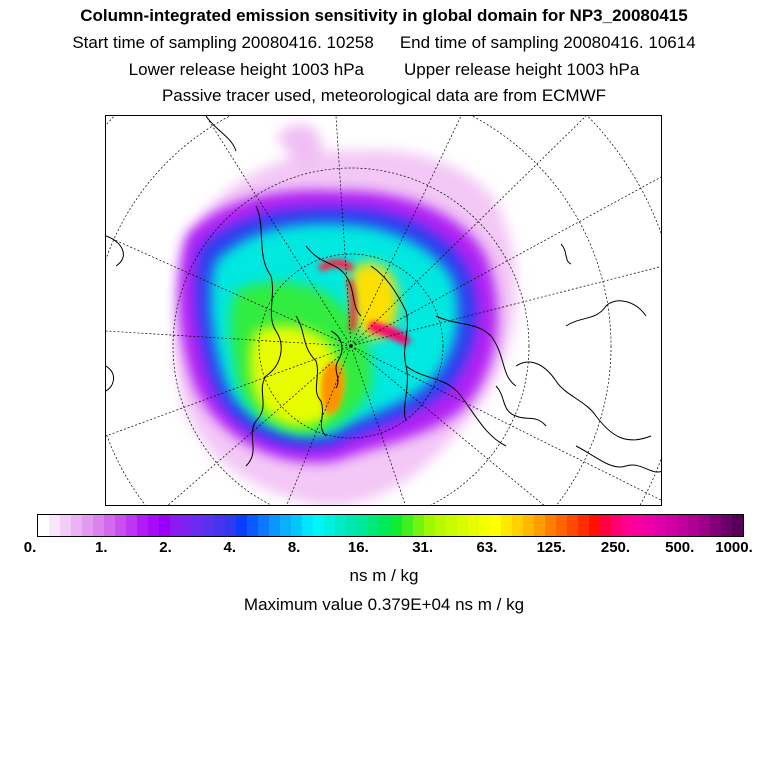  Describe the element at coordinates (230, 547) in the screenshot. I see `colorbar-tick-label: 4.` at that location.